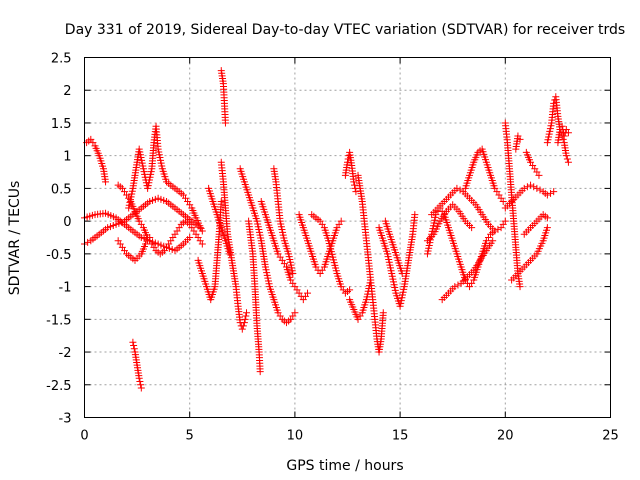 Image resolution: width=640 pixels, height=480 pixels. I want to click on y-tick-label: 0.5, so click(61, 189).